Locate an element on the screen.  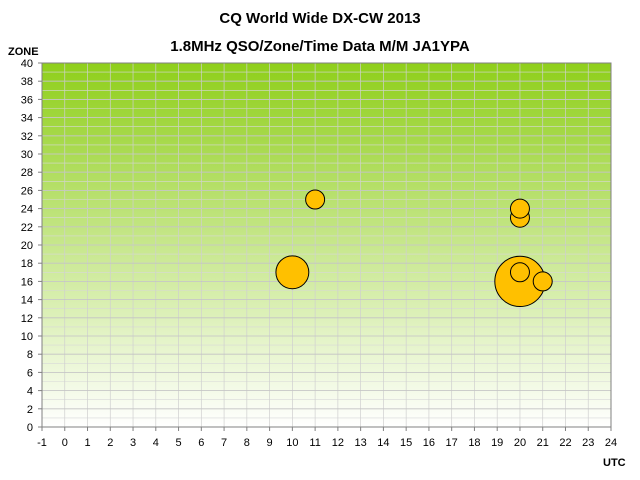
y-tick-label: 18 is located at coordinates (27, 264).